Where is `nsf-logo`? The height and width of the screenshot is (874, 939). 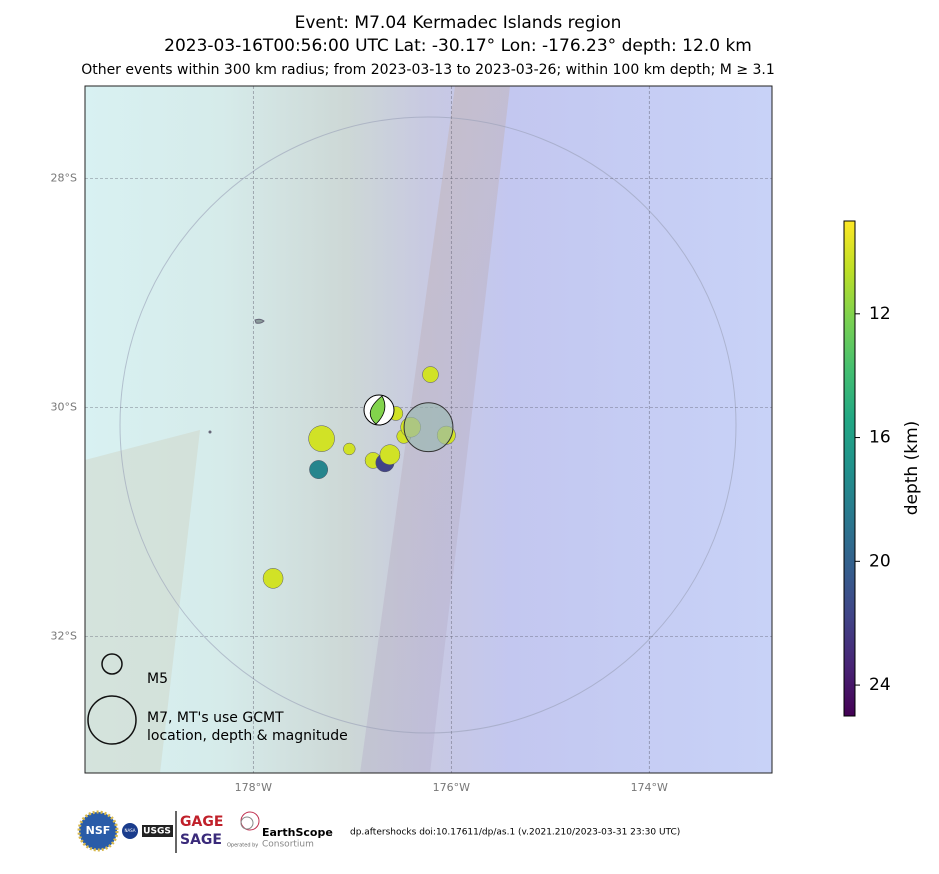 nsf-logo is located at coordinates (98, 831).